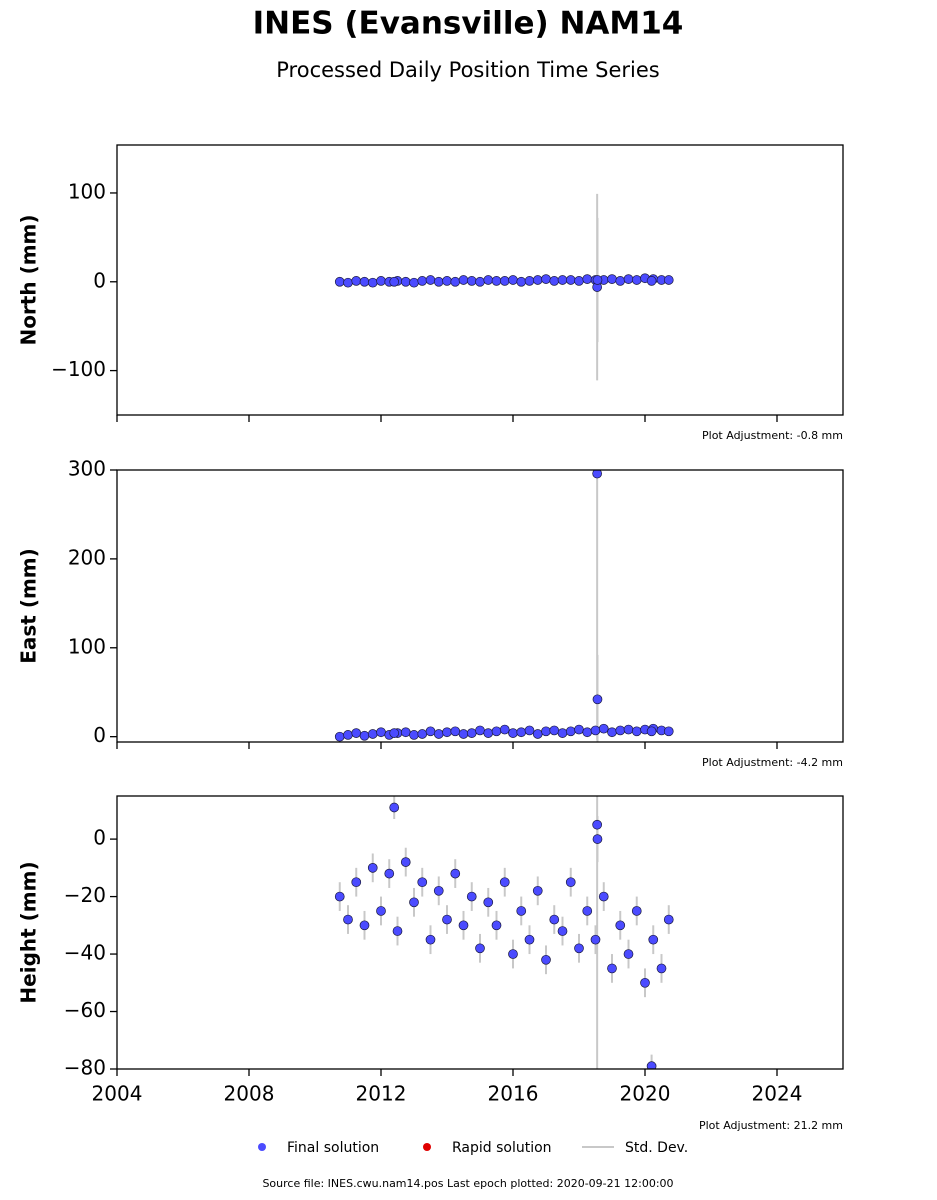 The height and width of the screenshot is (1200, 937). Describe the element at coordinates (513, 1094) in the screenshot. I see `x-tick-label: 2016` at that location.